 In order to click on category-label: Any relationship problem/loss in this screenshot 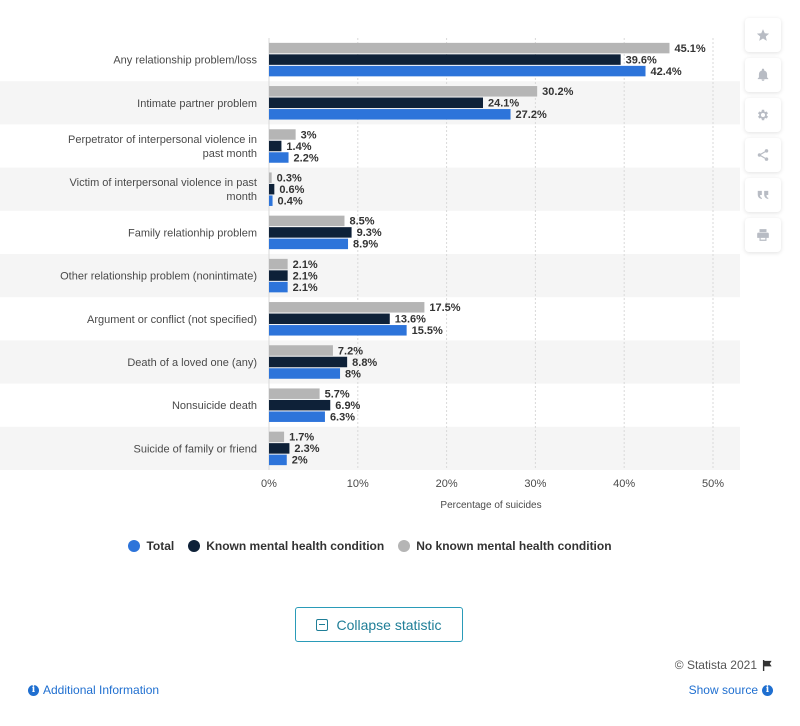, I will do `click(185, 61)`.